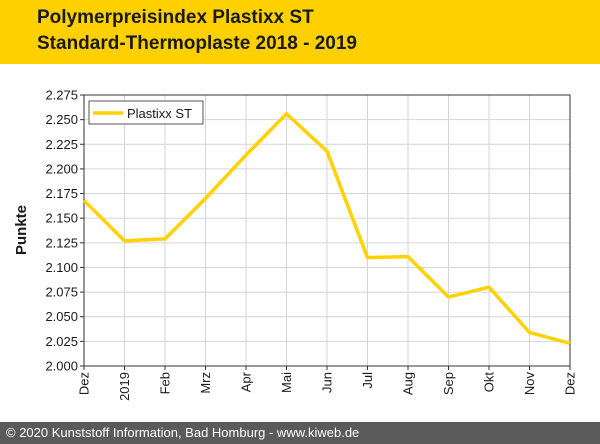 This screenshot has height=444, width=600. I want to click on y-tick-label: 2.075, so click(61, 292).